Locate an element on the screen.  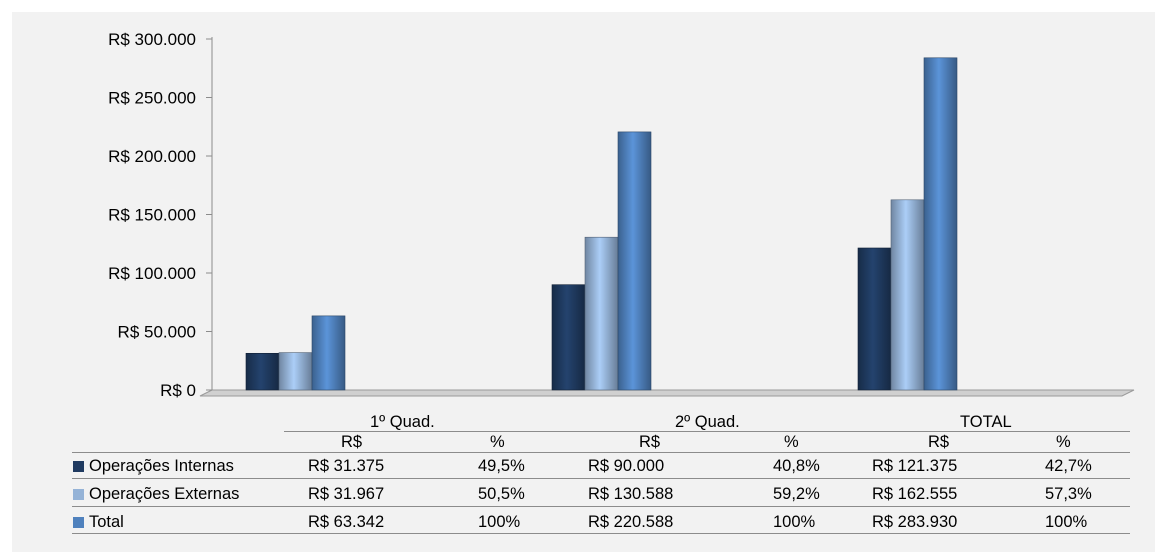
y-tick-label: R$ 250.000 is located at coordinates (152, 98).